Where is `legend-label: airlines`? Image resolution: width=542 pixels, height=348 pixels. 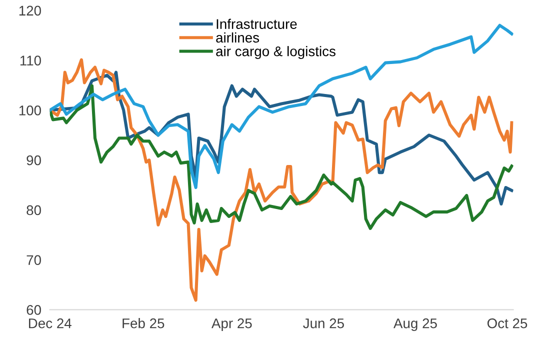 legend-label: airlines is located at coordinates (238, 37).